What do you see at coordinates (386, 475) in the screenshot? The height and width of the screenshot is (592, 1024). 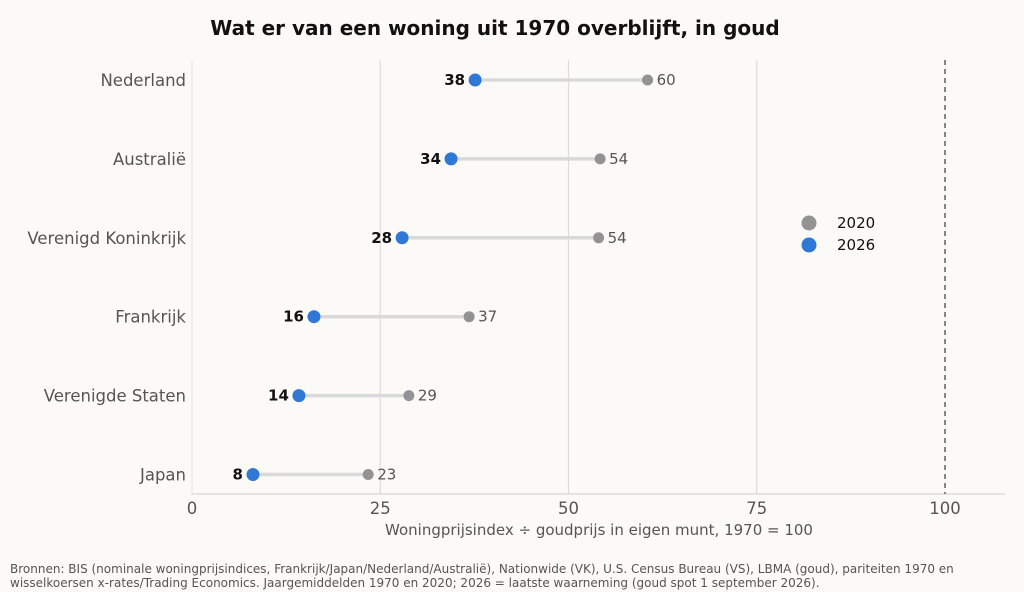 I see `data-label-2020: 23` at bounding box center [386, 475].